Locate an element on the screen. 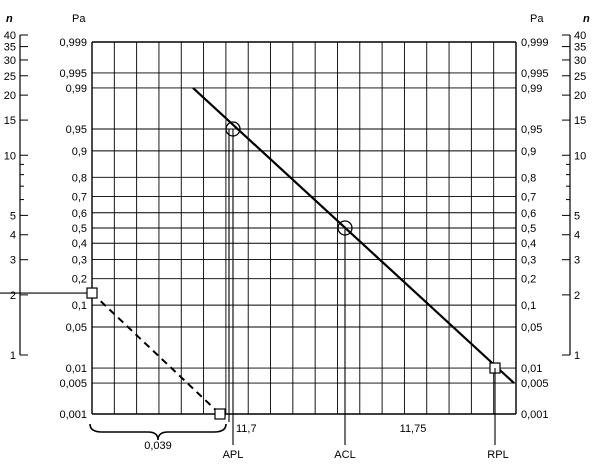 This screenshot has height=465, width=605. pa-tick-label-right: 0,7 is located at coordinates (528, 197).